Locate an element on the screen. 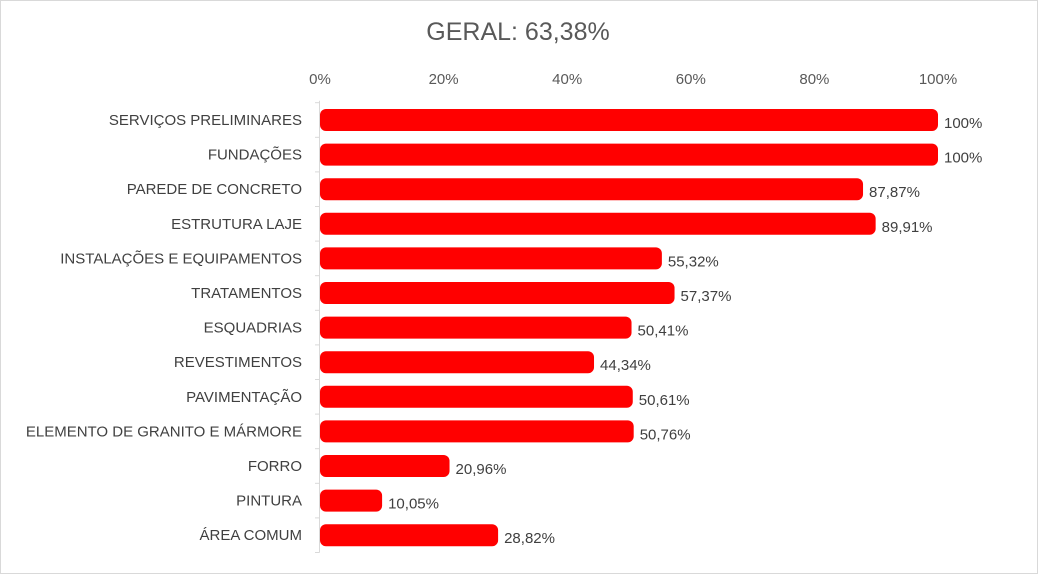 This screenshot has height=574, width=1038. data-label: 28,82% is located at coordinates (529, 538).